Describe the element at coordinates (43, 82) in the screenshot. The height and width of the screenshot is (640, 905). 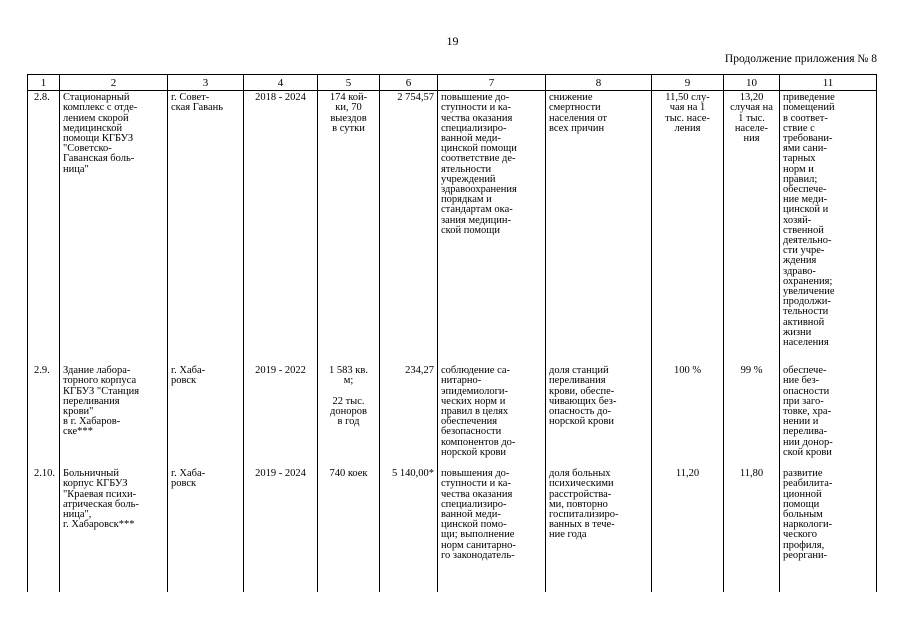
I see `column-header: 1` at that location.